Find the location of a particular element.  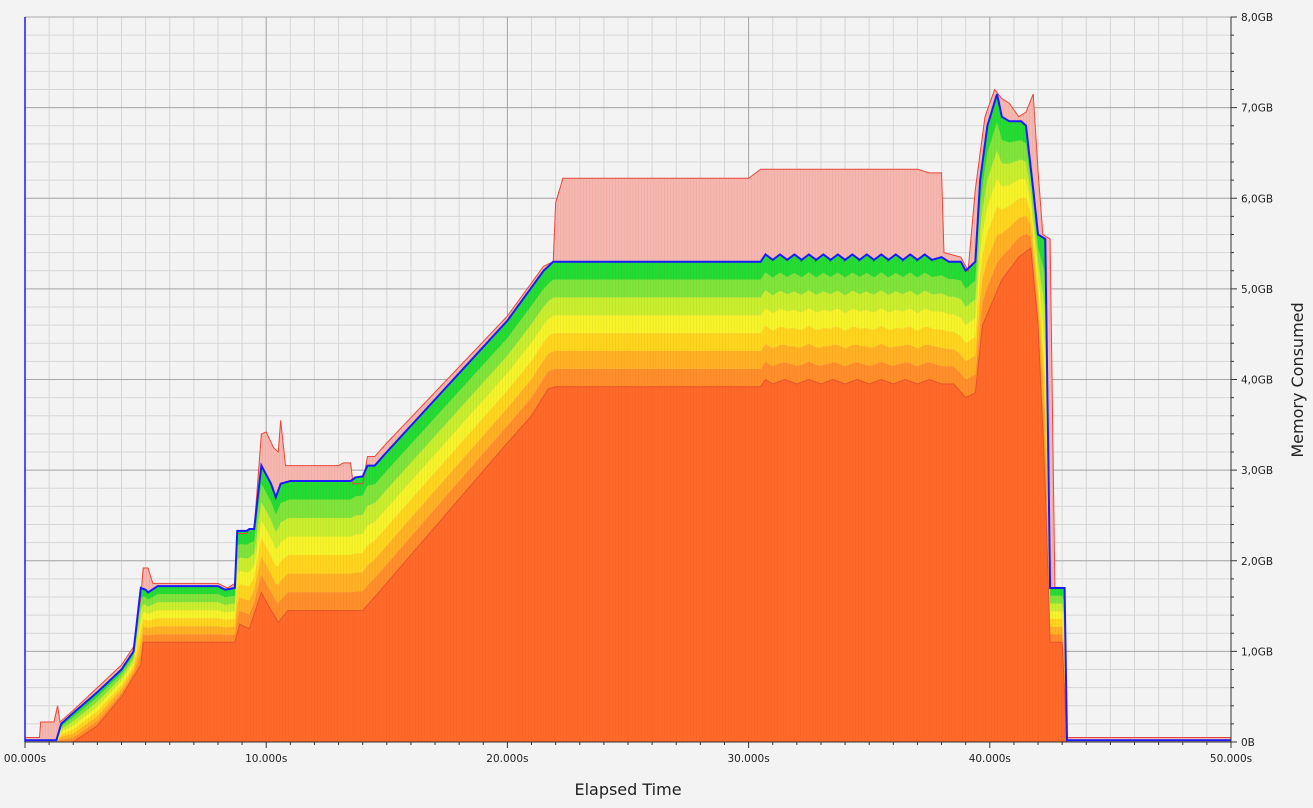

x-tick-label: 50.000s is located at coordinates (1231, 759).